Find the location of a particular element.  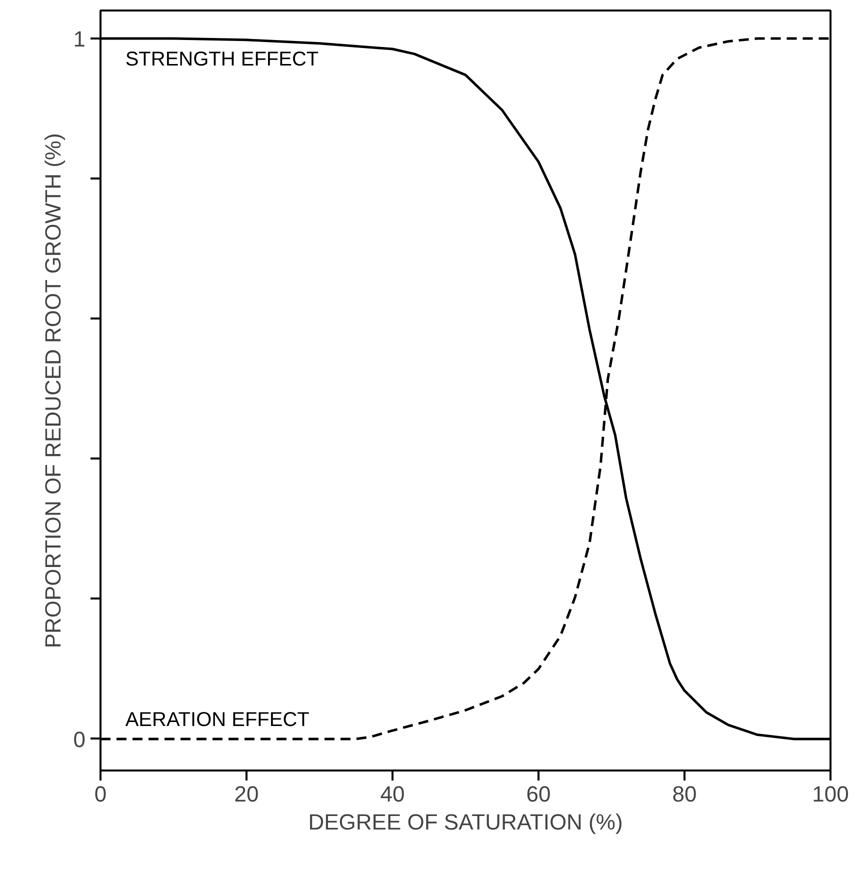

x-tick-label: 0 is located at coordinates (100, 794).